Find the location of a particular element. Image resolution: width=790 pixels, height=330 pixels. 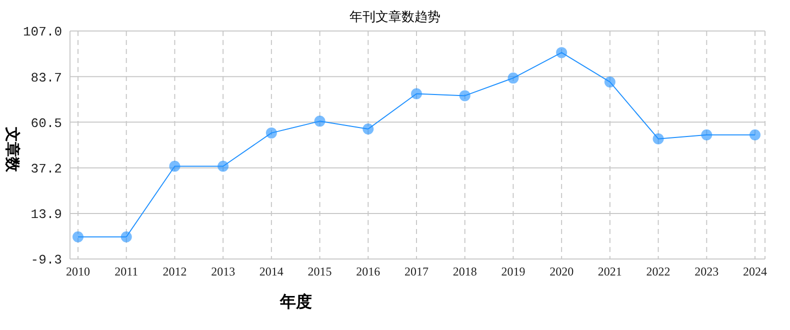

y-tick-label: 60.5 is located at coordinates (46, 123).